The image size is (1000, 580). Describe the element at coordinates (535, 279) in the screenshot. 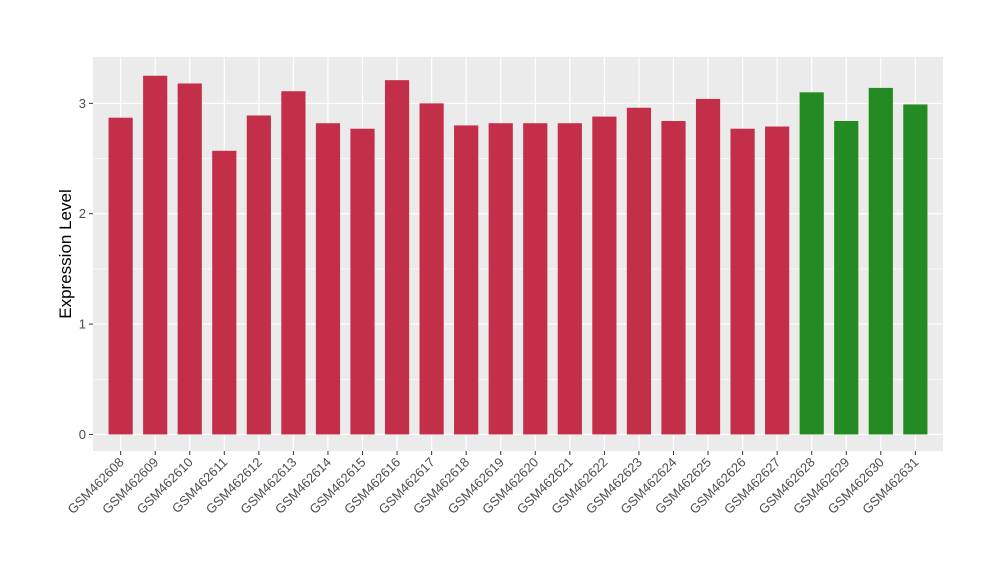

I see `bar-GSM462620` at that location.